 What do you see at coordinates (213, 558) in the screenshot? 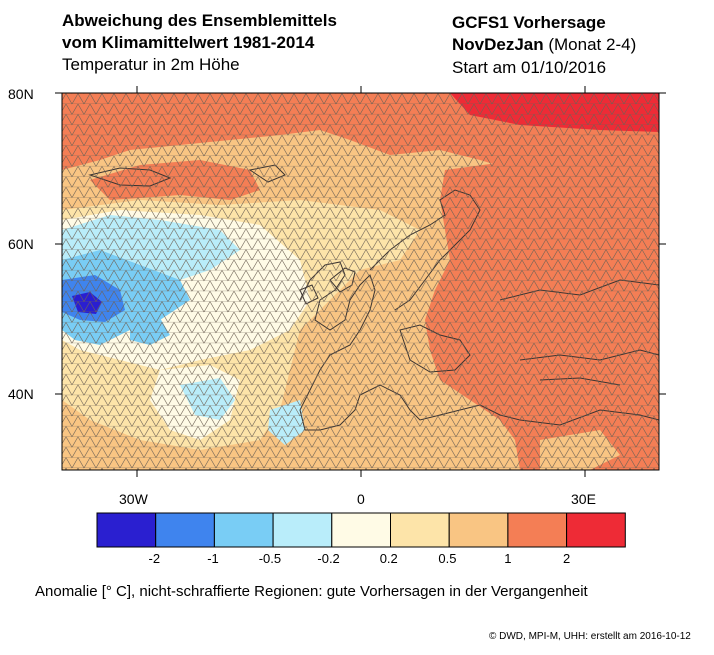
I see `colorbar-label: -1` at bounding box center [213, 558].